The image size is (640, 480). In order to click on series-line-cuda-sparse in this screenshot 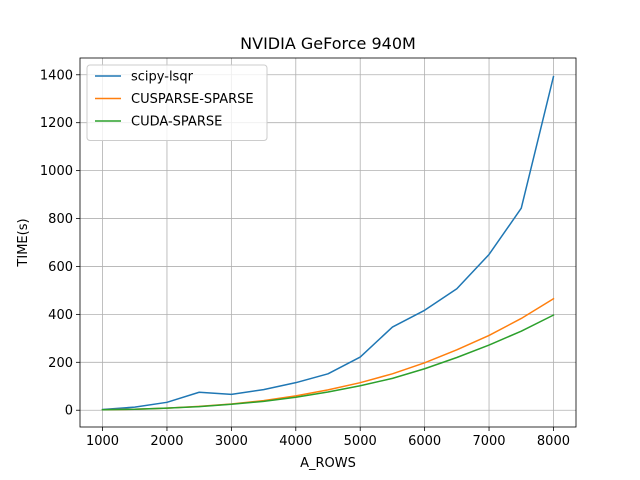, I will do `click(328, 362)`.